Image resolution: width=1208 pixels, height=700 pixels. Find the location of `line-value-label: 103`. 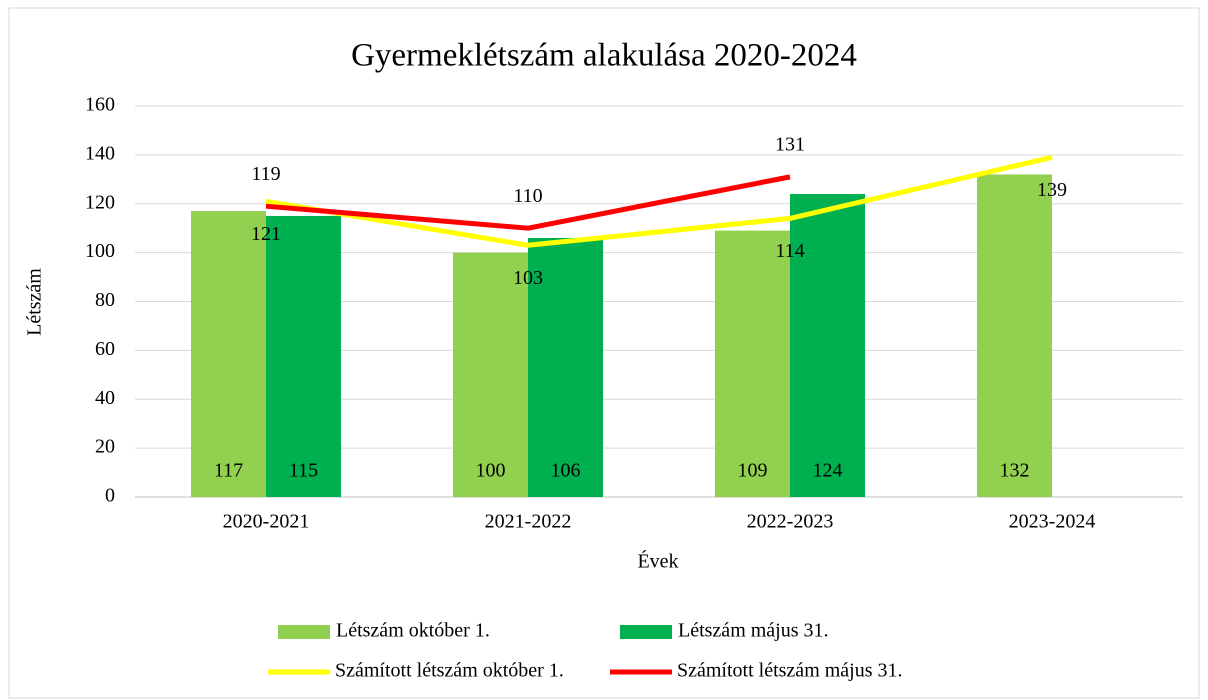

line-value-label: 103 is located at coordinates (528, 278).